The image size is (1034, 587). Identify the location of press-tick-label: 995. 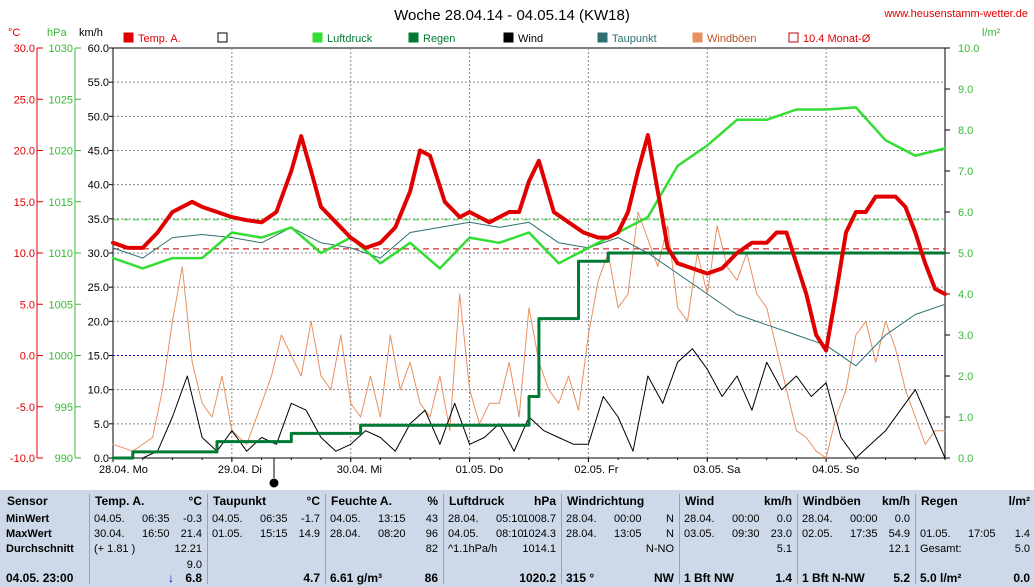
(64, 408).